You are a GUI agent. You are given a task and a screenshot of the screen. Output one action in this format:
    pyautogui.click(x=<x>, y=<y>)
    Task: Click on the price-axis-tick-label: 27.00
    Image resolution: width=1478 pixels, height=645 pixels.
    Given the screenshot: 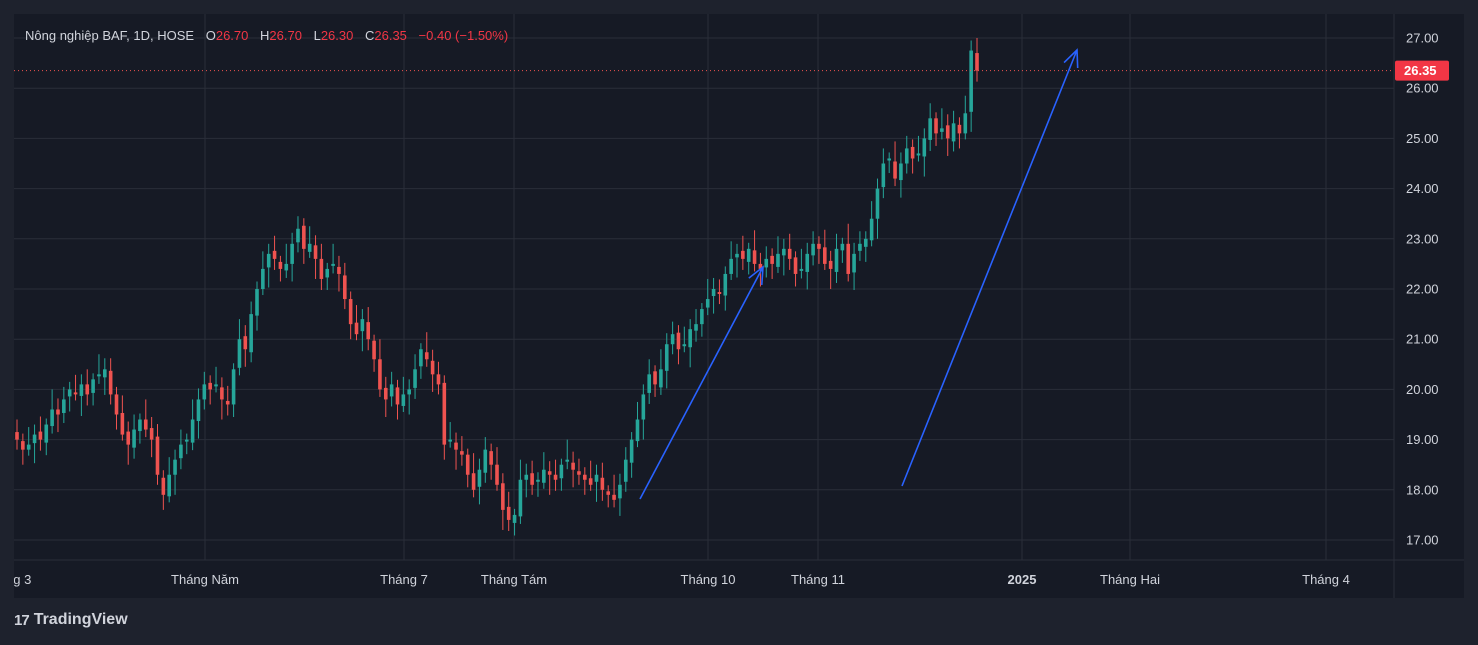 What is the action you would take?
    pyautogui.click(x=1422, y=38)
    